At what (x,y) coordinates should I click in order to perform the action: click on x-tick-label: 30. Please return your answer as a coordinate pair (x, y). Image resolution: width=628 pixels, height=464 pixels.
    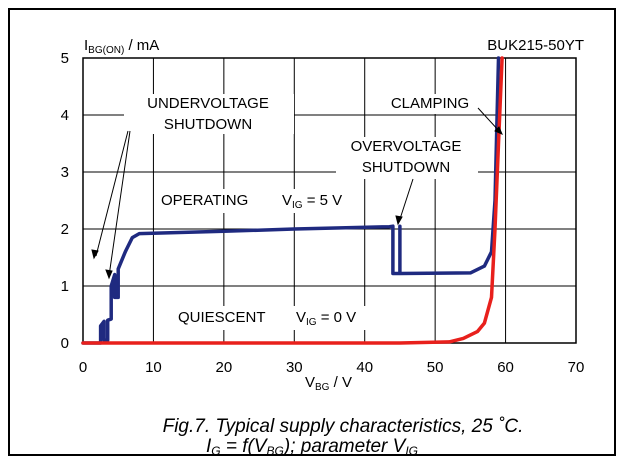
    Looking at the image, I should click on (294, 367).